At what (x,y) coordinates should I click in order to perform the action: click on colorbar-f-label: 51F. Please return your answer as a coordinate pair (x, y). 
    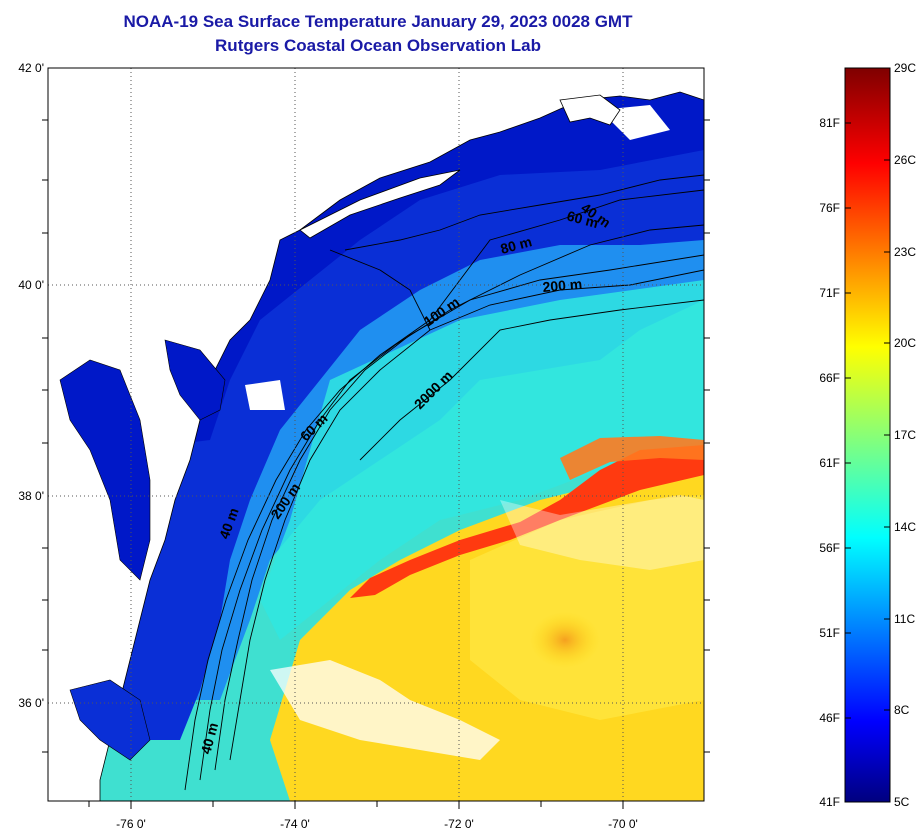
    Looking at the image, I should click on (829, 633).